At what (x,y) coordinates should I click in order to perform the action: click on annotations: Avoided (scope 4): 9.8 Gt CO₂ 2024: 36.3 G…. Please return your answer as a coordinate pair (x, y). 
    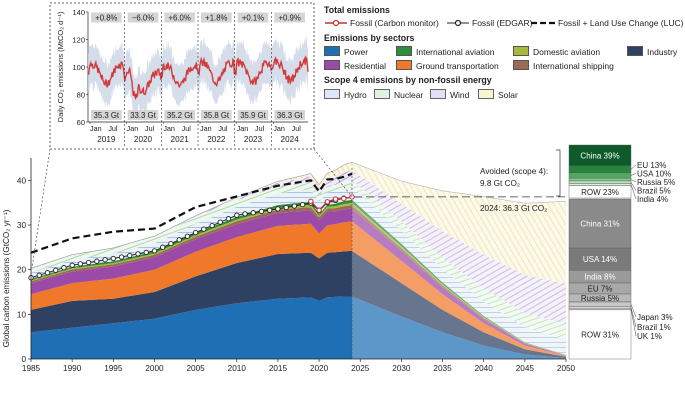
    Looking at the image, I should click on (459, 181).